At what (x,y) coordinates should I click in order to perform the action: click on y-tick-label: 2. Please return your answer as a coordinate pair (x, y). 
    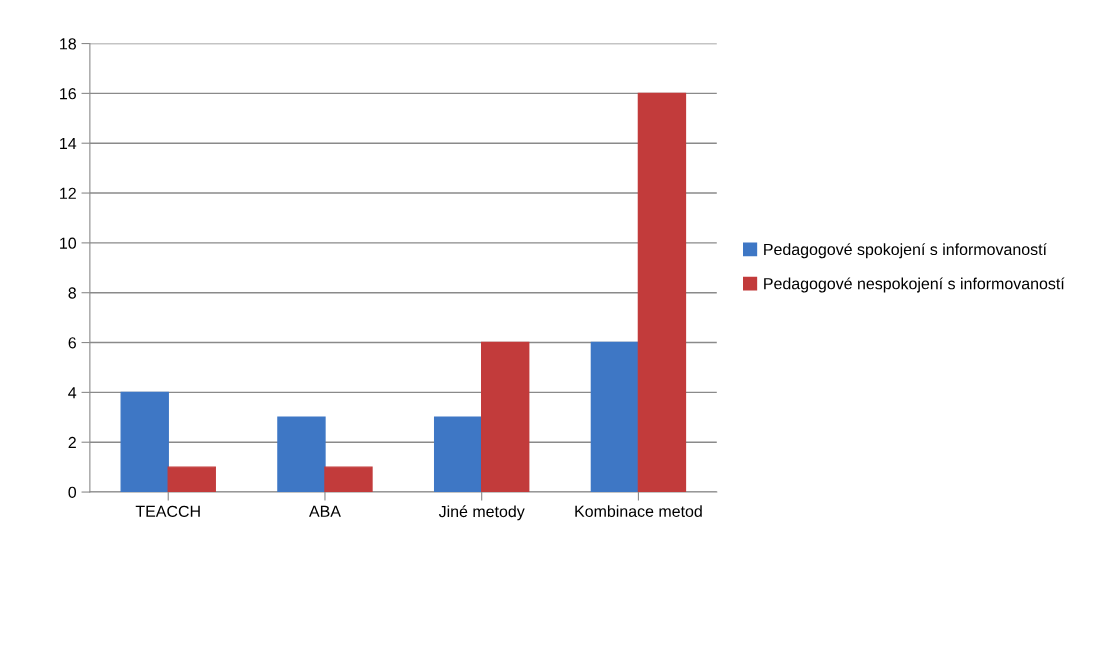
    Looking at the image, I should click on (72, 442).